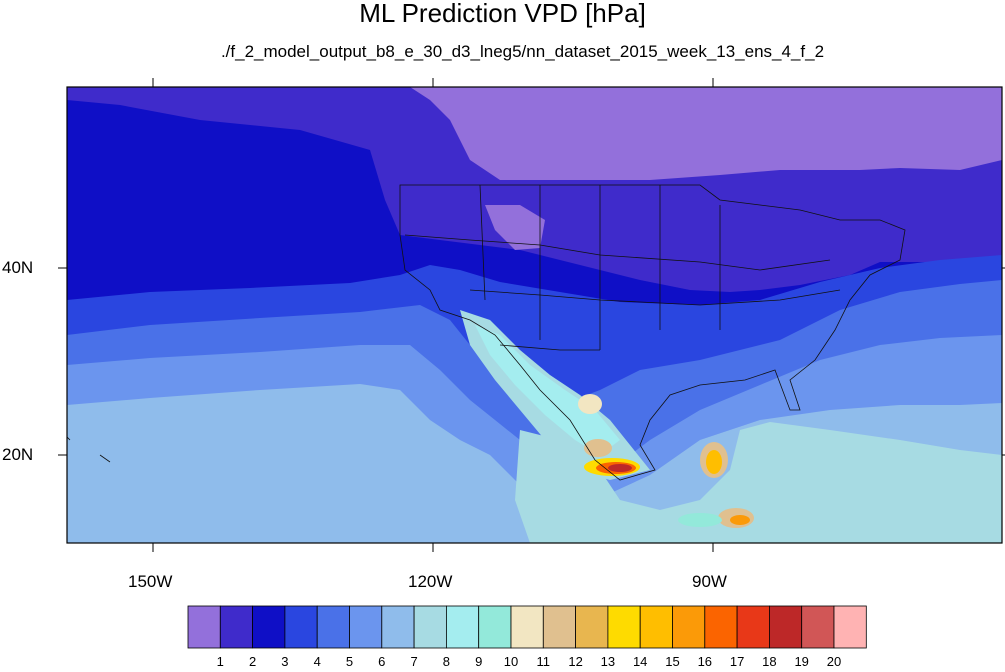 The width and height of the screenshot is (1005, 672). I want to click on colorbar-label: 2, so click(252, 661).